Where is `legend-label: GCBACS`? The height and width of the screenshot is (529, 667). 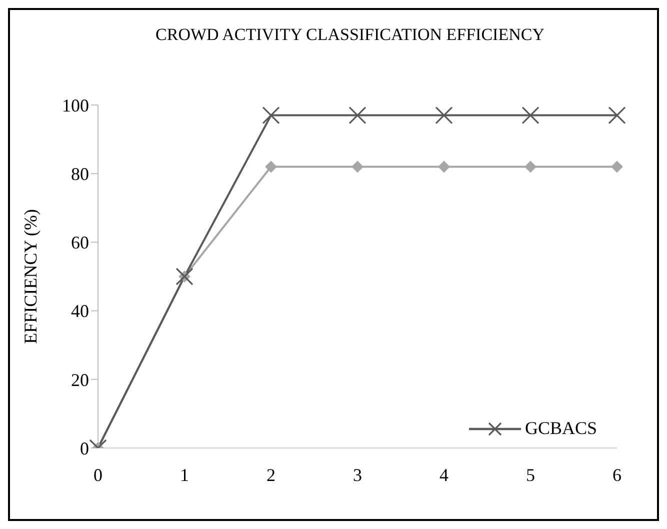
legend-label: GCBACS is located at coordinates (560, 428).